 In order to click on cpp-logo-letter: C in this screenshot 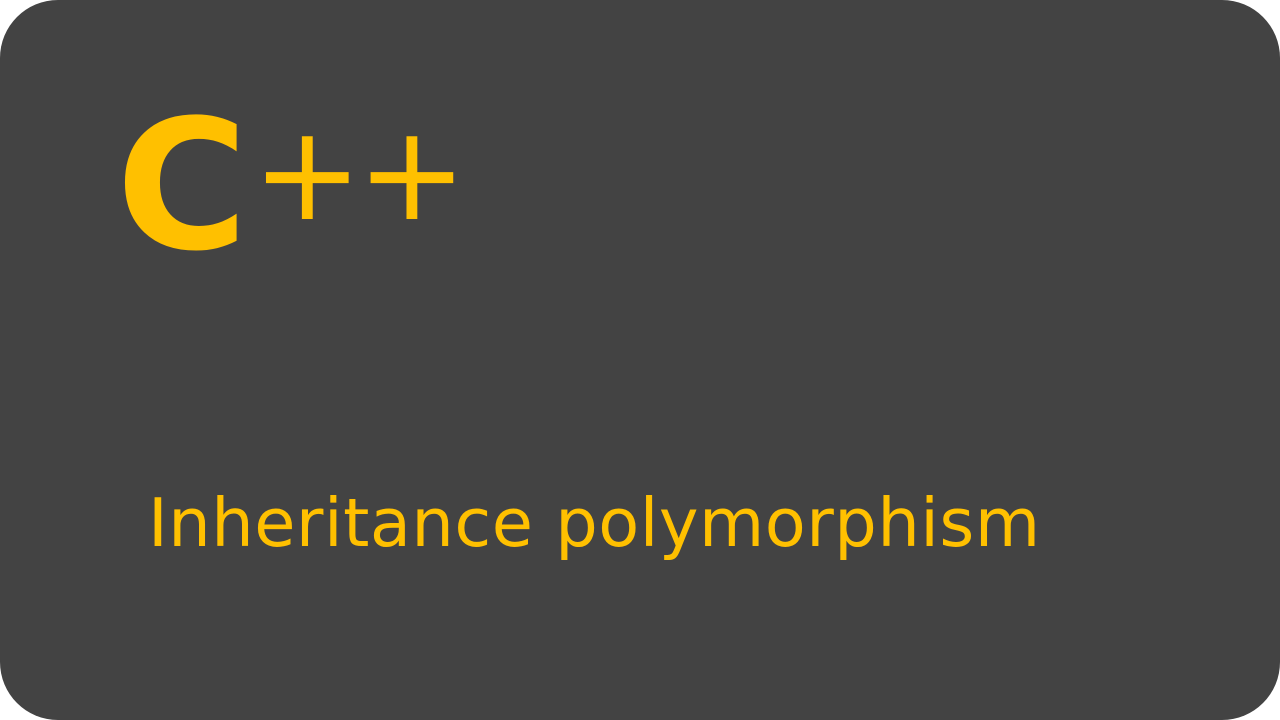, I will do `click(182, 186)`.